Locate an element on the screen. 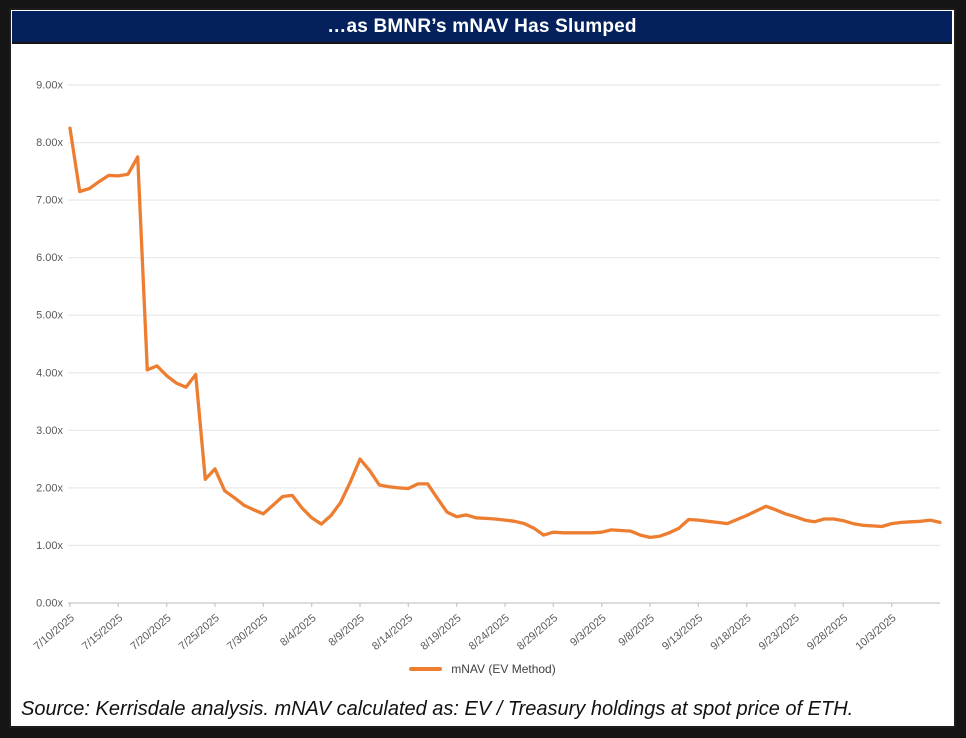 This screenshot has width=966, height=738. svg-text: 8/24/2025 is located at coordinates (489, 632).